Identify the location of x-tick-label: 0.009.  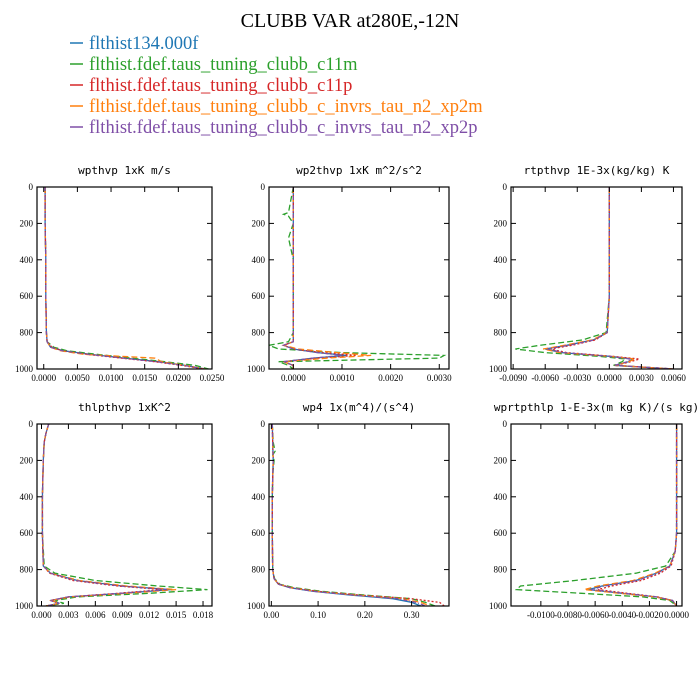
(122, 615).